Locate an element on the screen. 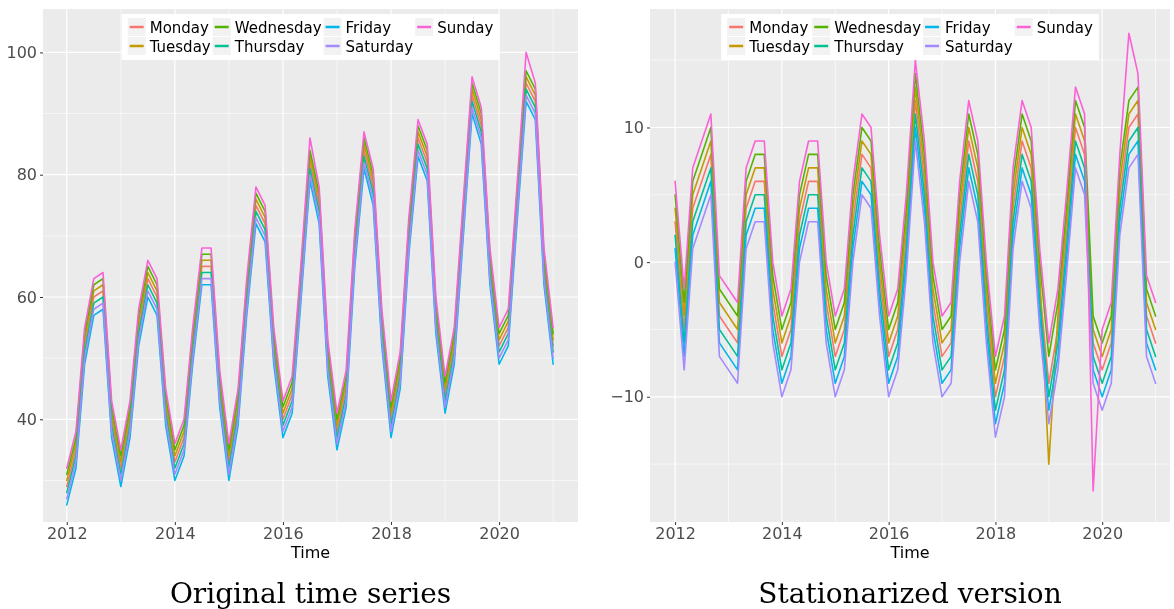  text: Original time series is located at coordinates (310, 593).